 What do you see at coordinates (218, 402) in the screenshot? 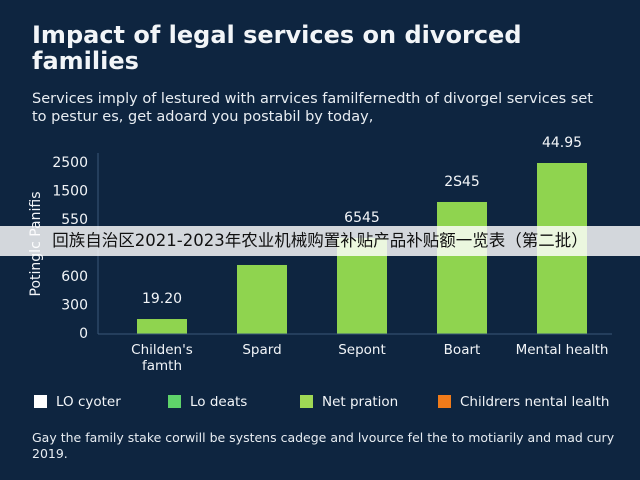
I see `legend-label: Lo deats` at bounding box center [218, 402].